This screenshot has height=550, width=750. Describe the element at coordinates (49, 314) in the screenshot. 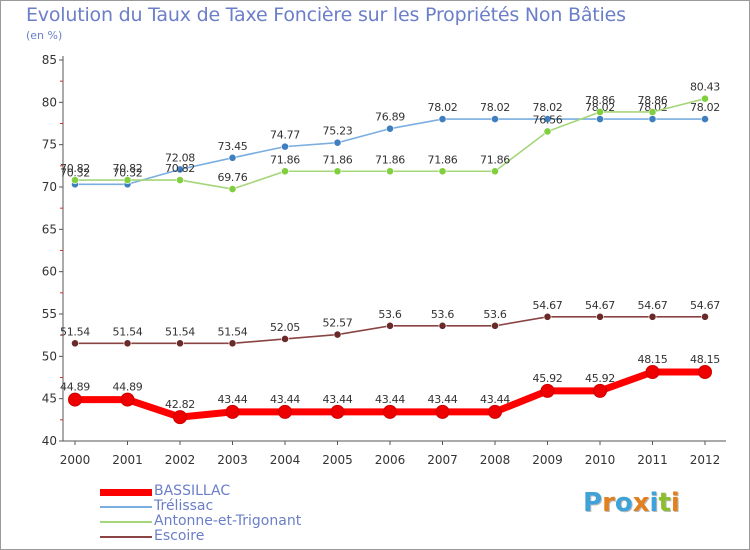

I see `y-tick-label: 55` at that location.